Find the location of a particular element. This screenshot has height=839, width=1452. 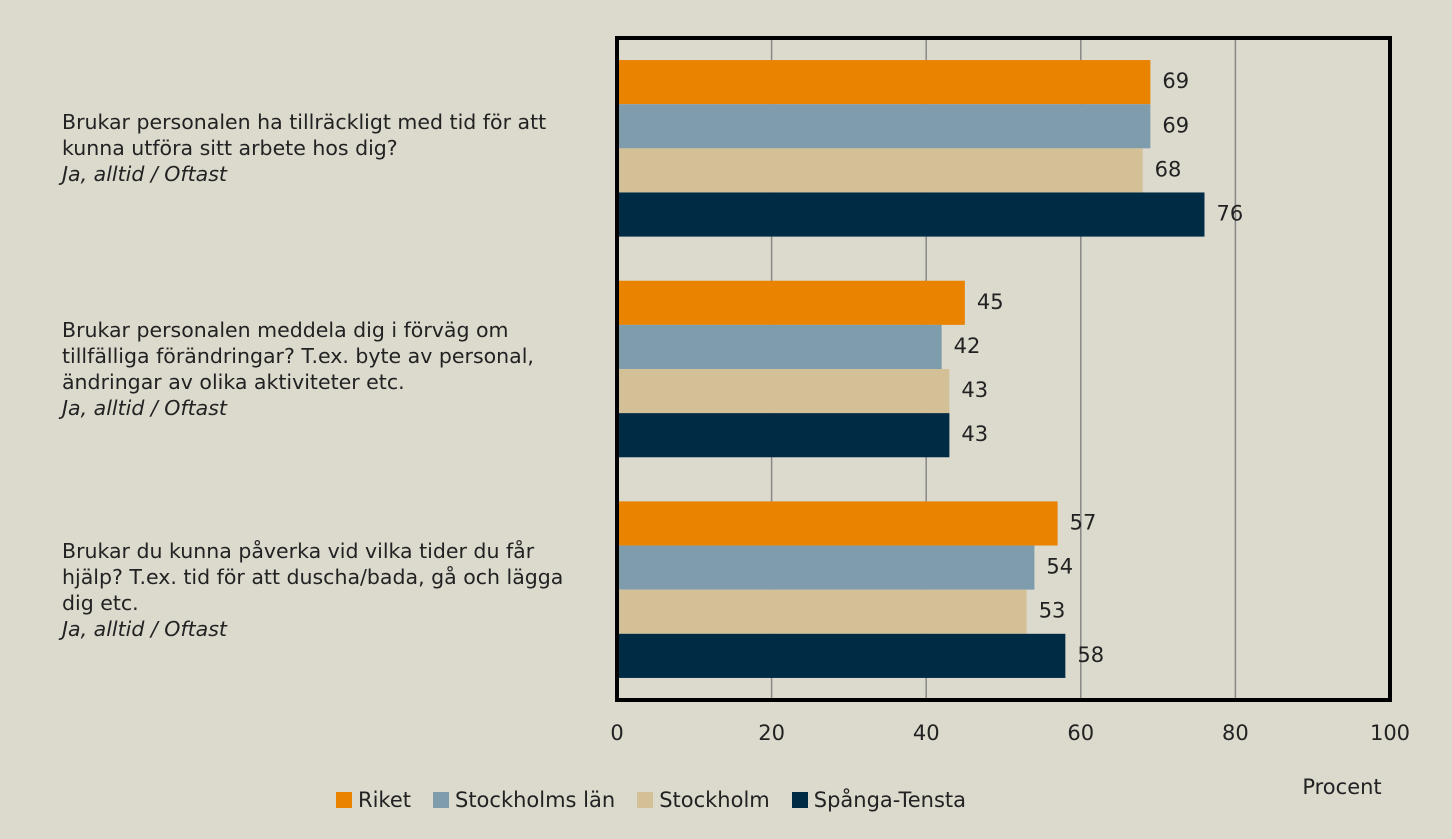

legend-item: Spånga-Tensta is located at coordinates (878, 800).